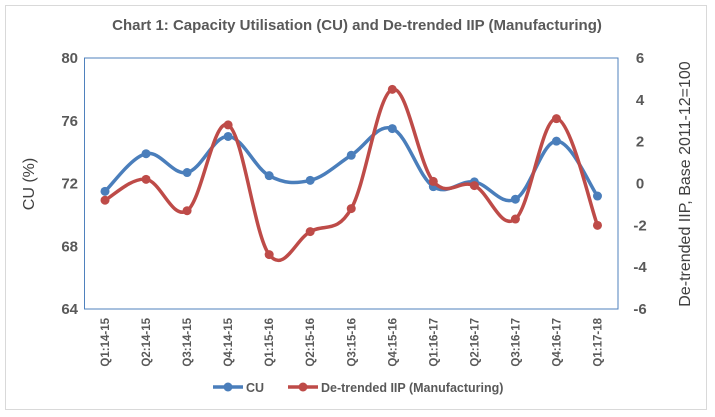 The height and width of the screenshot is (417, 715). I want to click on series-line-cu, so click(351, 164).